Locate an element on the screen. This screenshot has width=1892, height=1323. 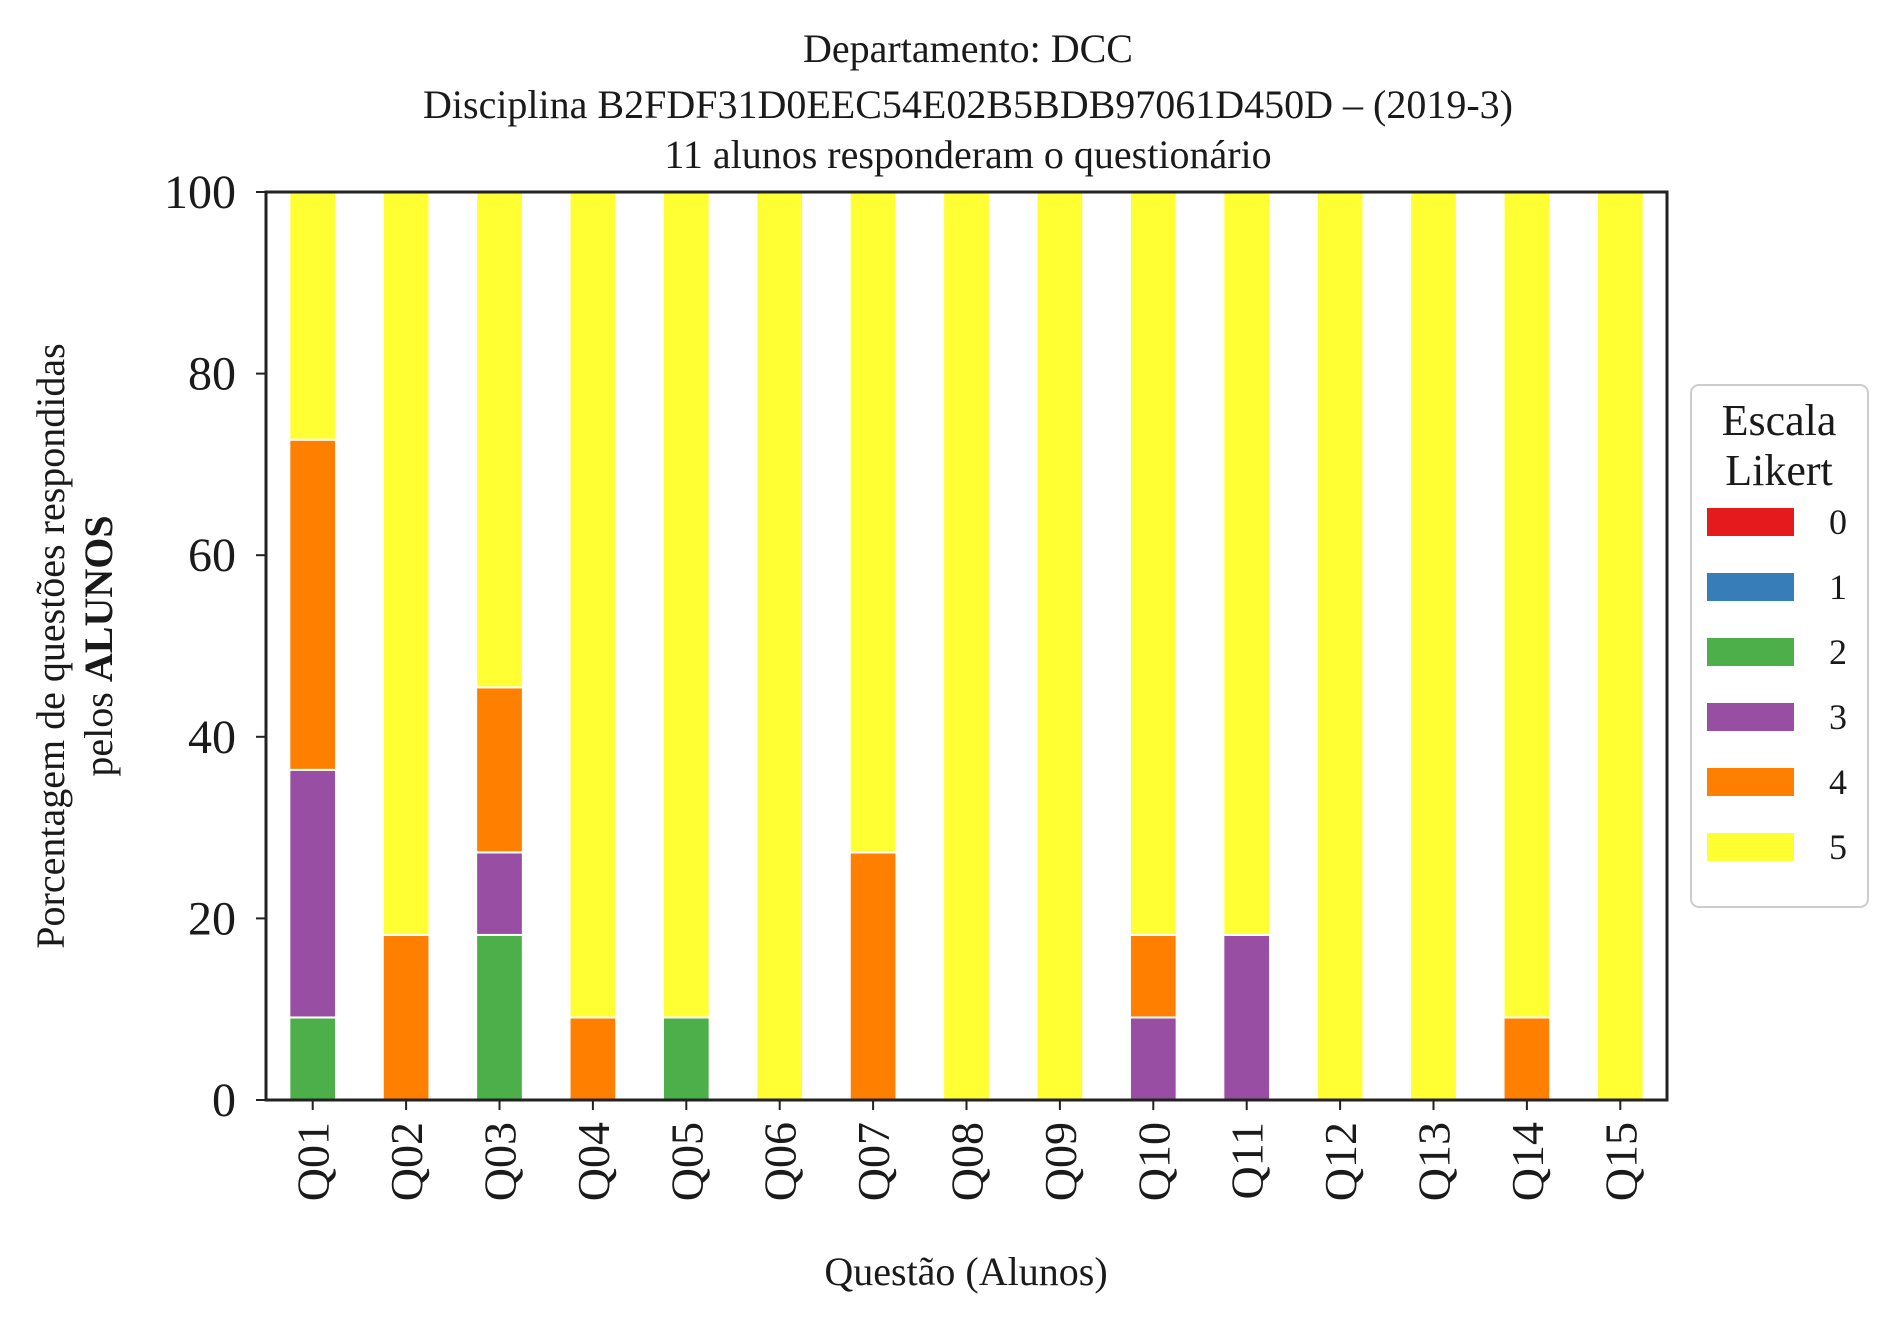
y-tick-label: 60 is located at coordinates (212, 555).